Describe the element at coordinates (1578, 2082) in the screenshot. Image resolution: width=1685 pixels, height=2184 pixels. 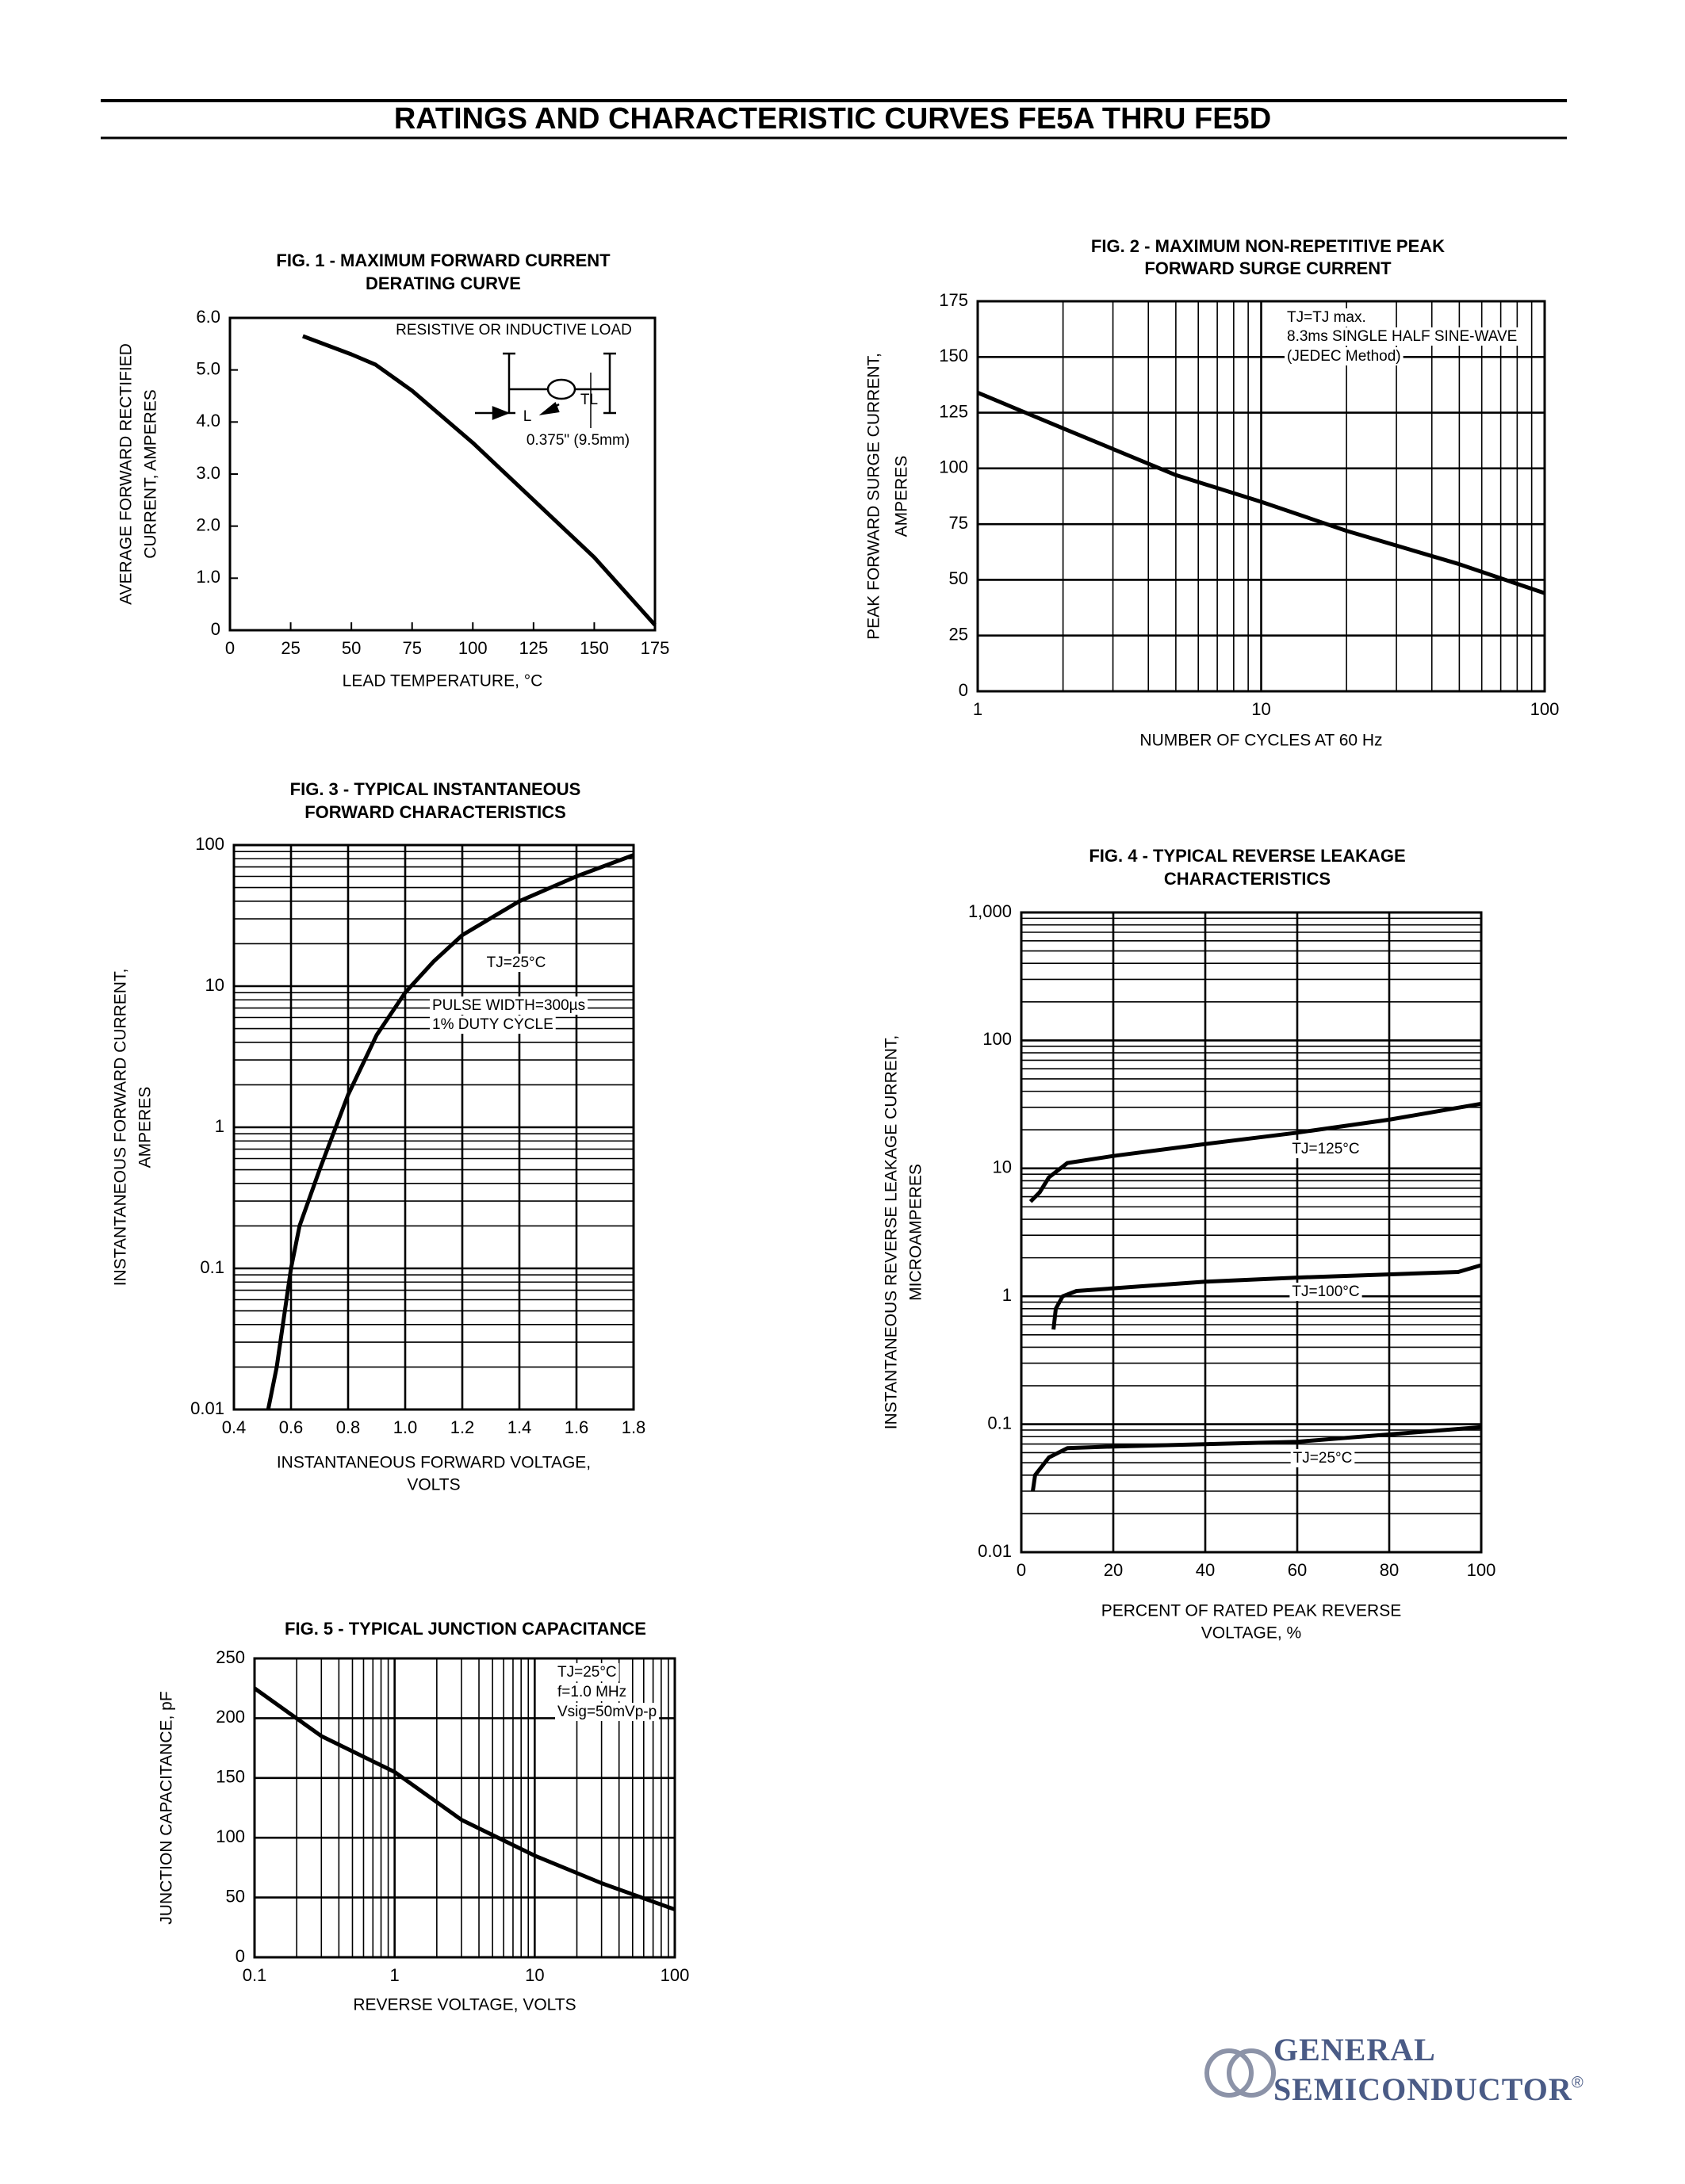
I see `registered-mark: ®` at that location.